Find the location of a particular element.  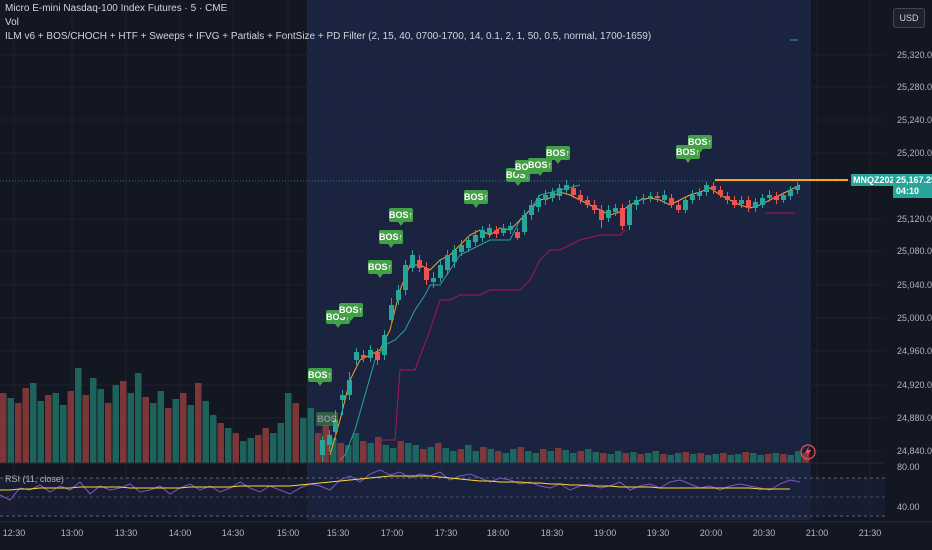

time-axis-label: 21:30 is located at coordinates (870, 533).